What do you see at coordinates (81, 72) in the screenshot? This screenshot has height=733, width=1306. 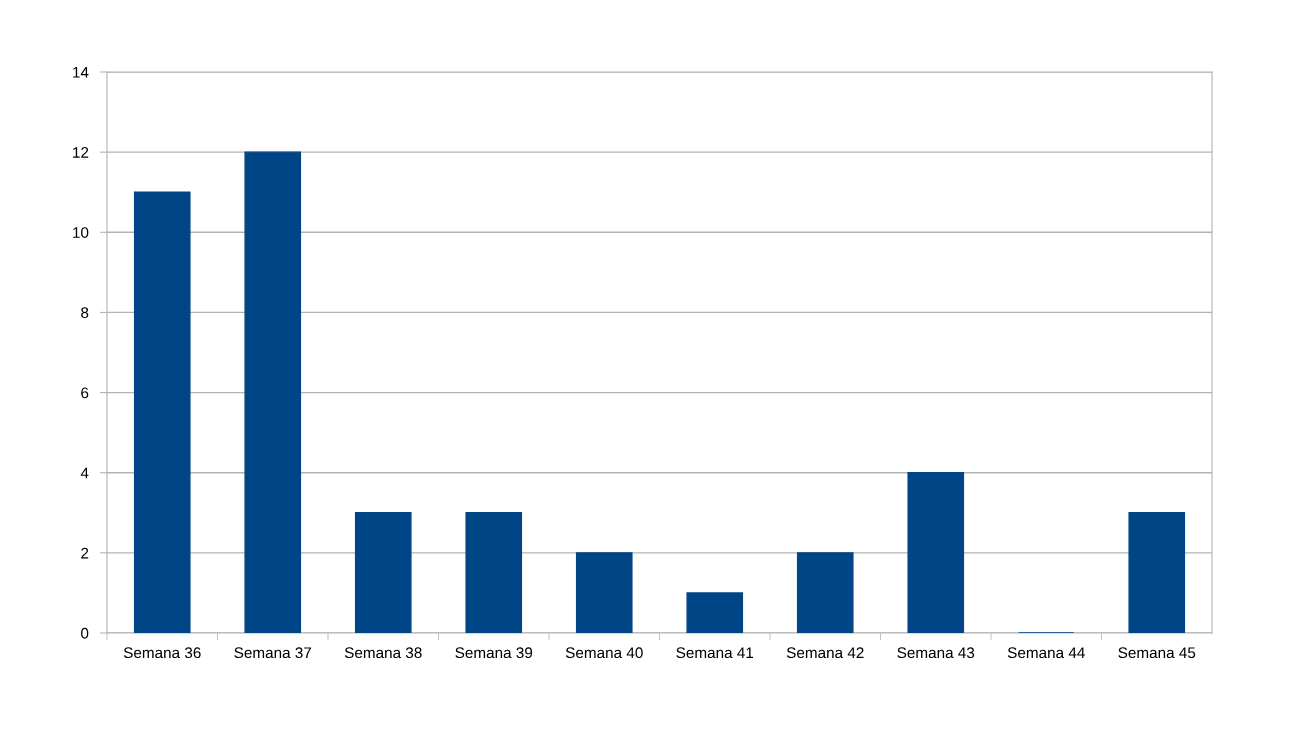 I see `y-tick-label: 14` at bounding box center [81, 72].